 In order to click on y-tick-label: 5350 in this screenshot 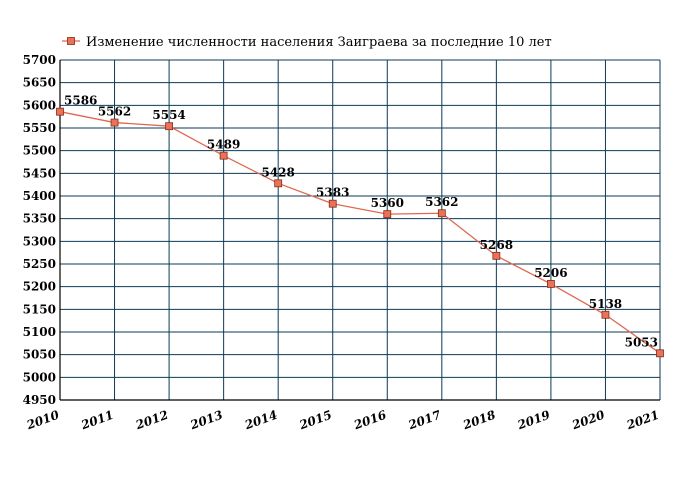, I will do `click(39, 219)`.